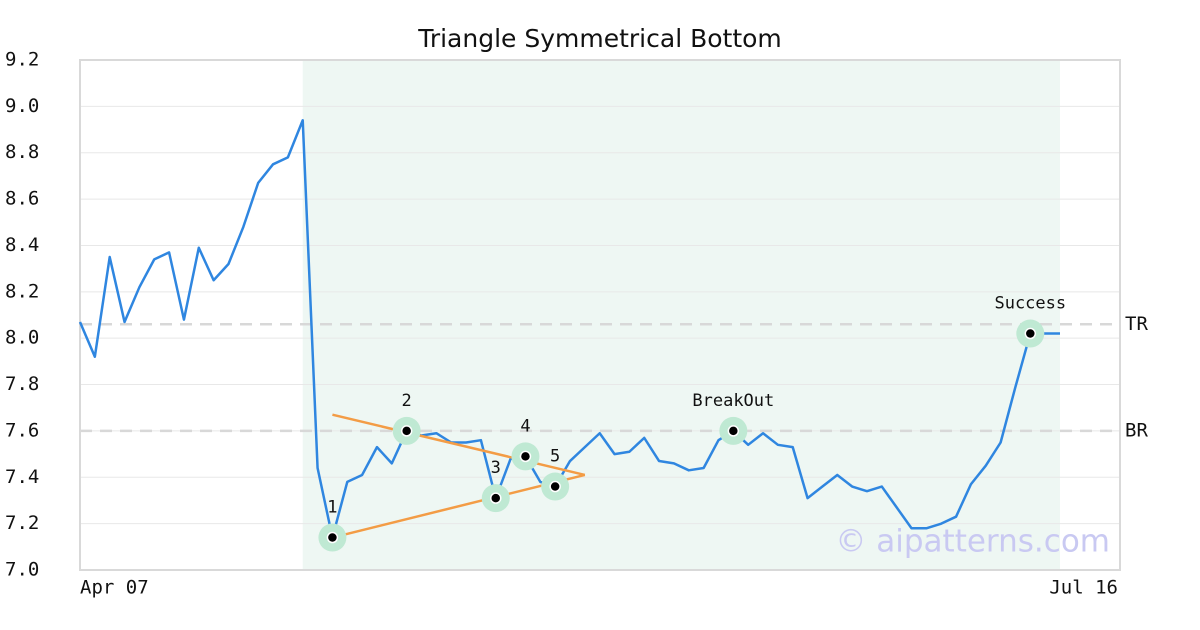 The image size is (1200, 630). What do you see at coordinates (496, 468) in the screenshot?
I see `annotation-label: 3` at bounding box center [496, 468].